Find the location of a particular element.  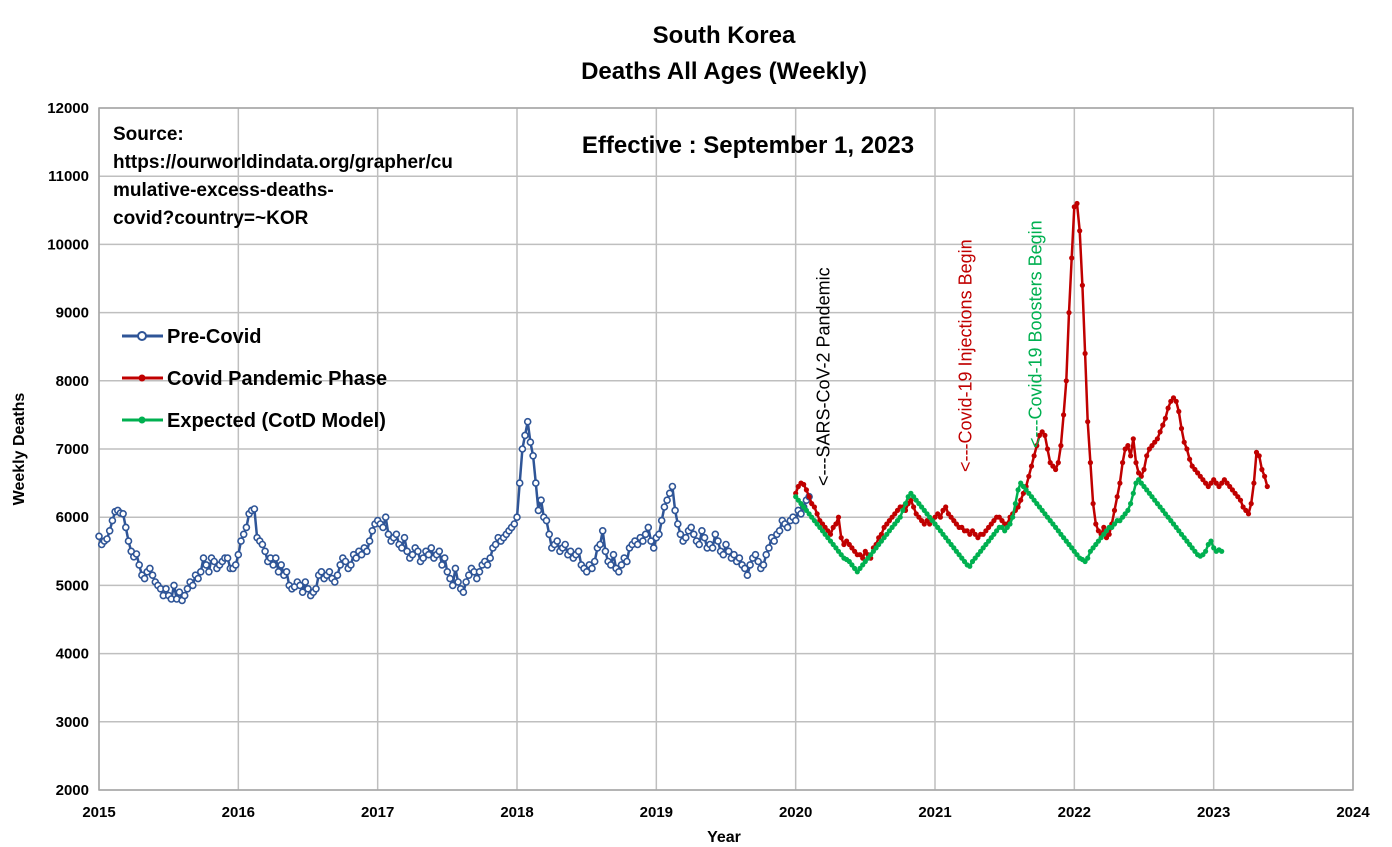

legend-item-covid-phase: Covid Pandemic Phase is located at coordinates (254, 379).